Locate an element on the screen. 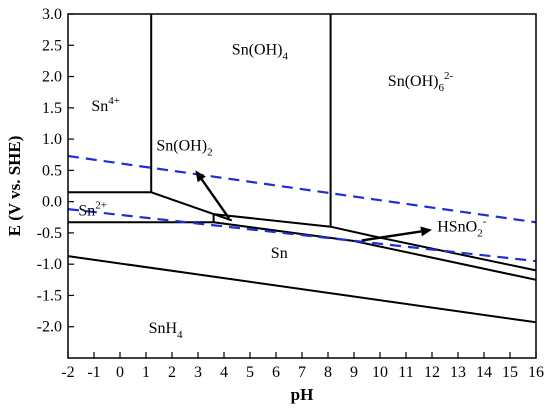  x-axis-ticks: -2 -1 0 1 2 3 4 5 6 7 8 9 10 11 12 13 14 15 16 is located at coordinates (302, 366).